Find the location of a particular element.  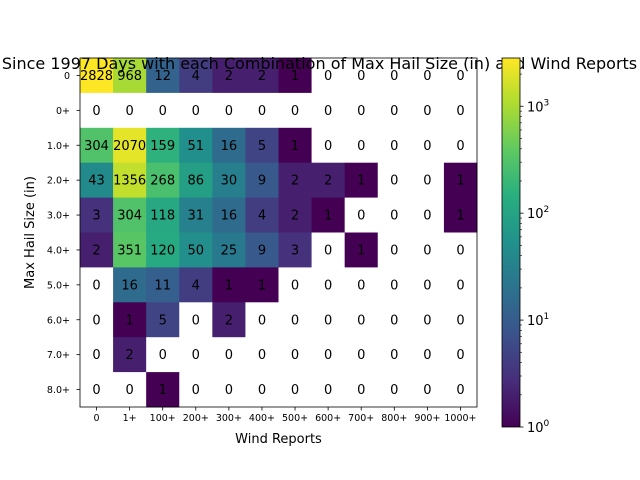

cell-value-label: 30 is located at coordinates (229, 181).